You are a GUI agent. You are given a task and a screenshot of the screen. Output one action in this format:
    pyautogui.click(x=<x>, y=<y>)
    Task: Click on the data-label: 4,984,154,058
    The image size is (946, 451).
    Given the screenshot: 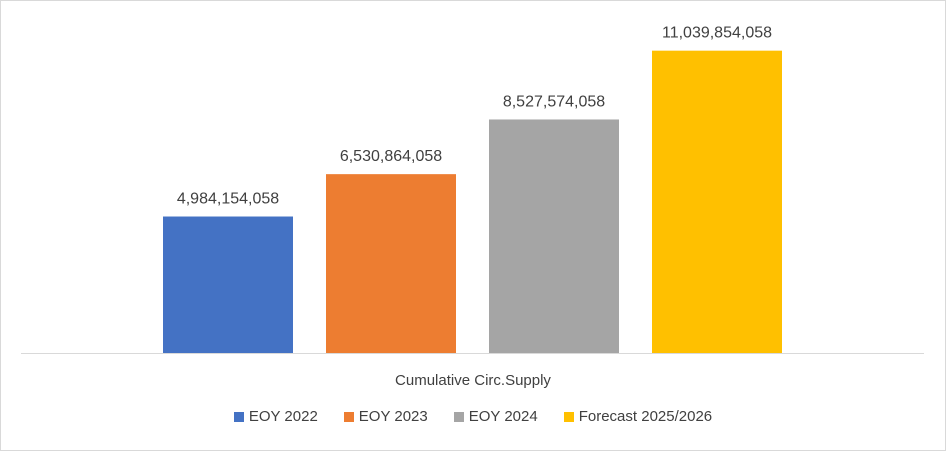 What is the action you would take?
    pyautogui.click(x=228, y=199)
    